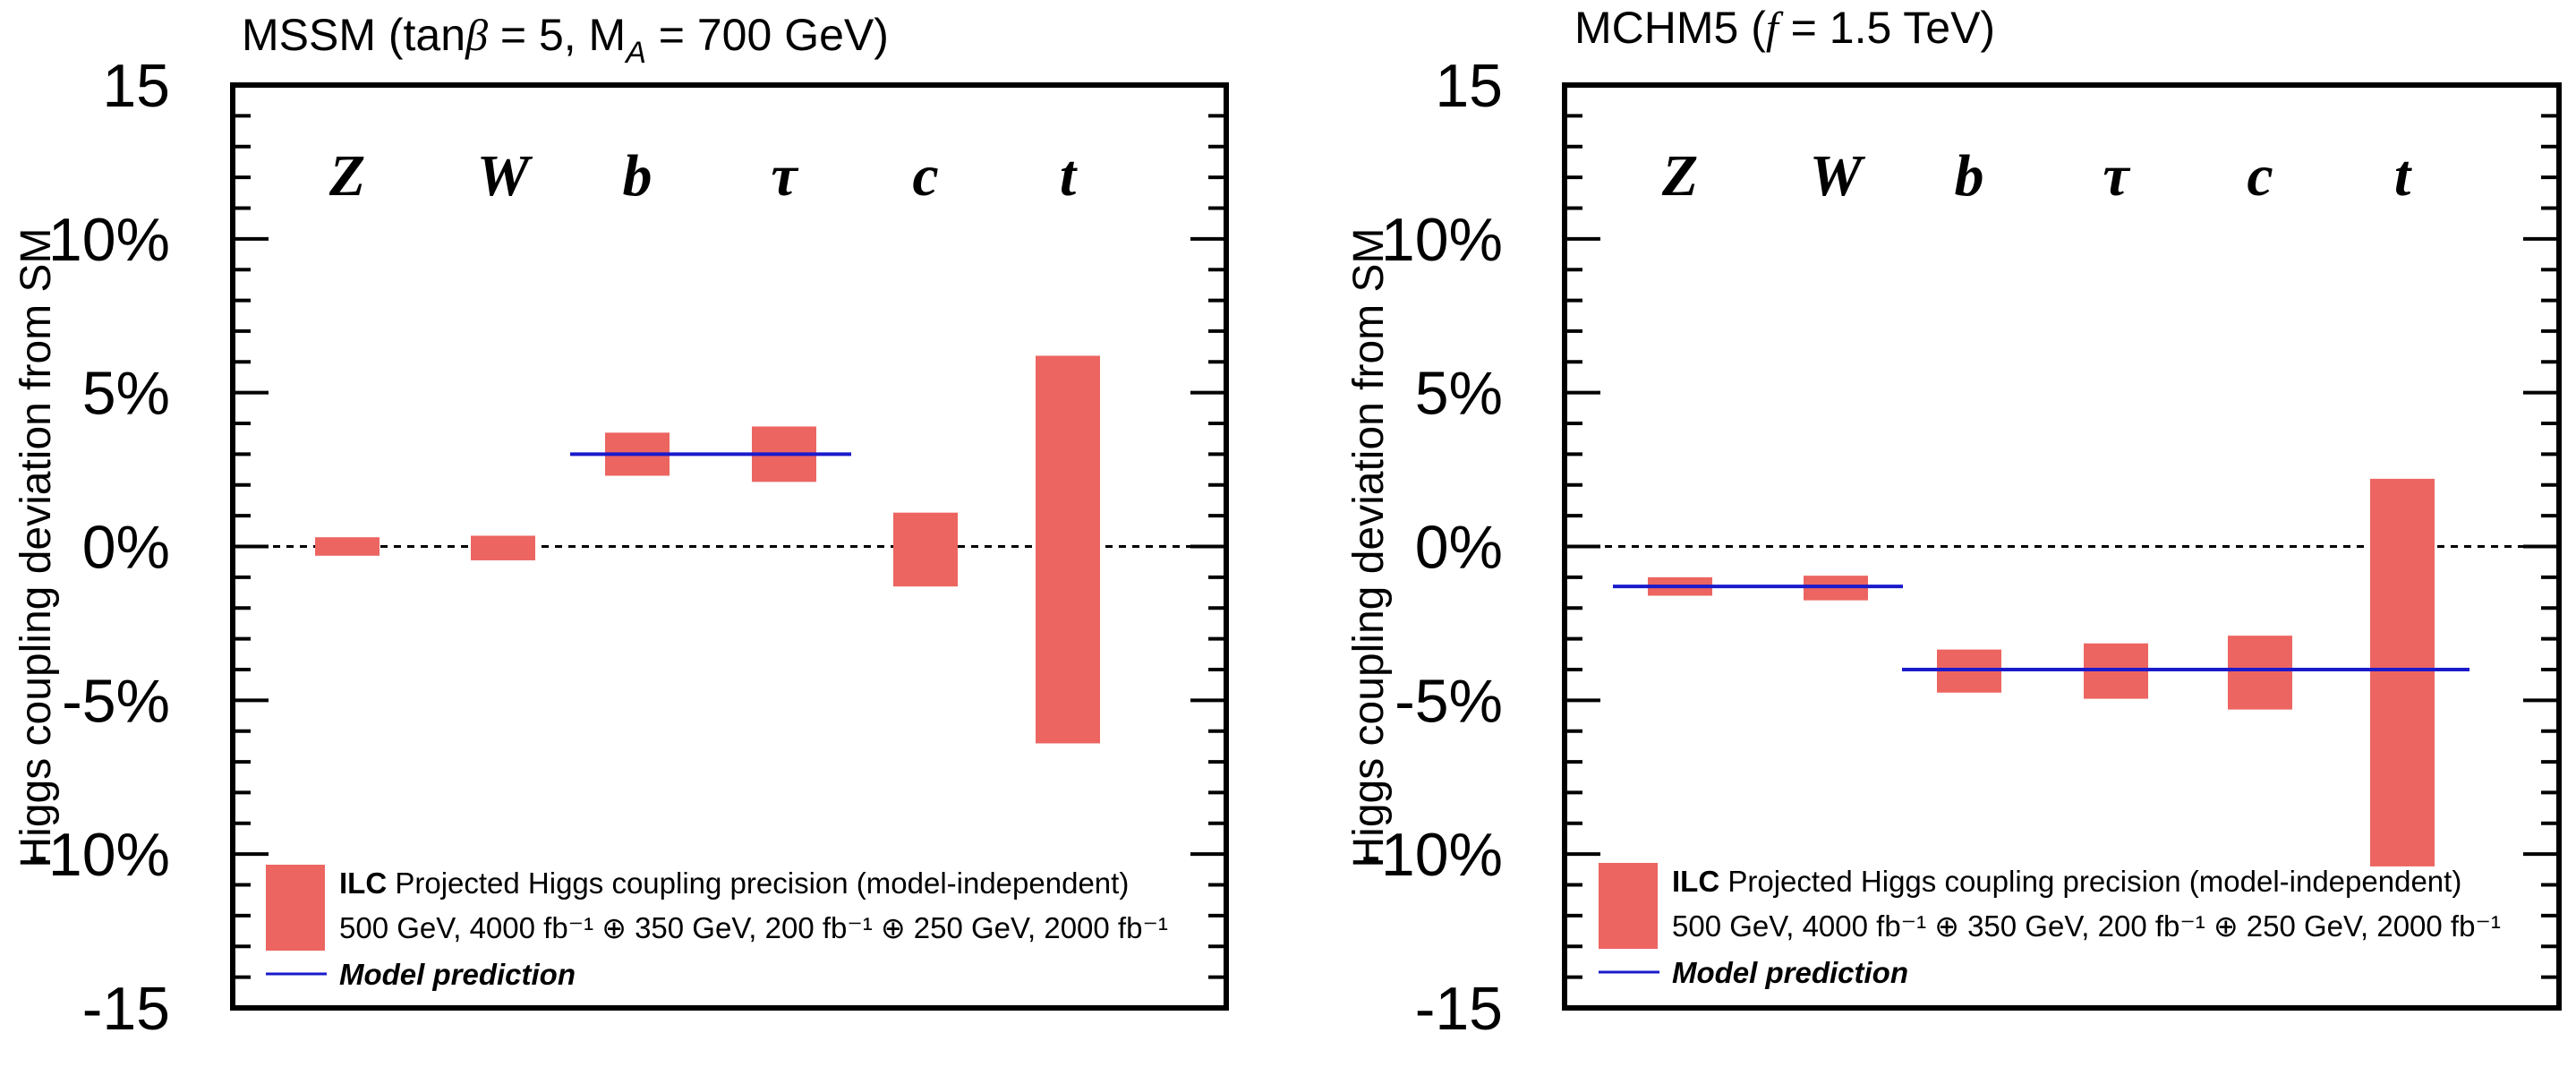  Describe the element at coordinates (1784, 28) in the screenshot. I see `chart-title: MCHM5 (f = 1.5 TeV)` at that location.